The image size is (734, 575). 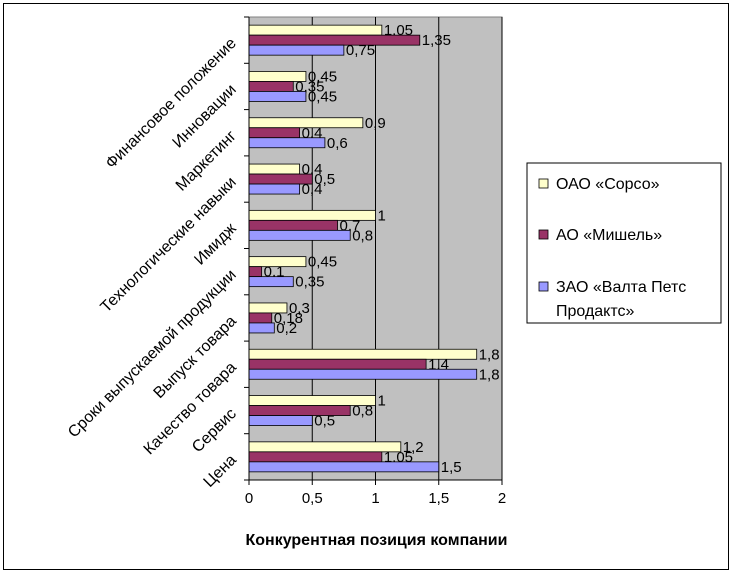 What do you see at coordinates (312, 189) in the screenshot?
I see `data-label-valta-4: 0,4` at bounding box center [312, 189].